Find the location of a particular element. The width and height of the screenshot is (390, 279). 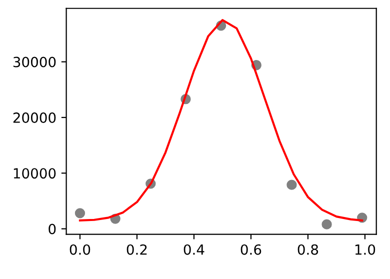

x-tick-label: 1.0 is located at coordinates (365, 249).